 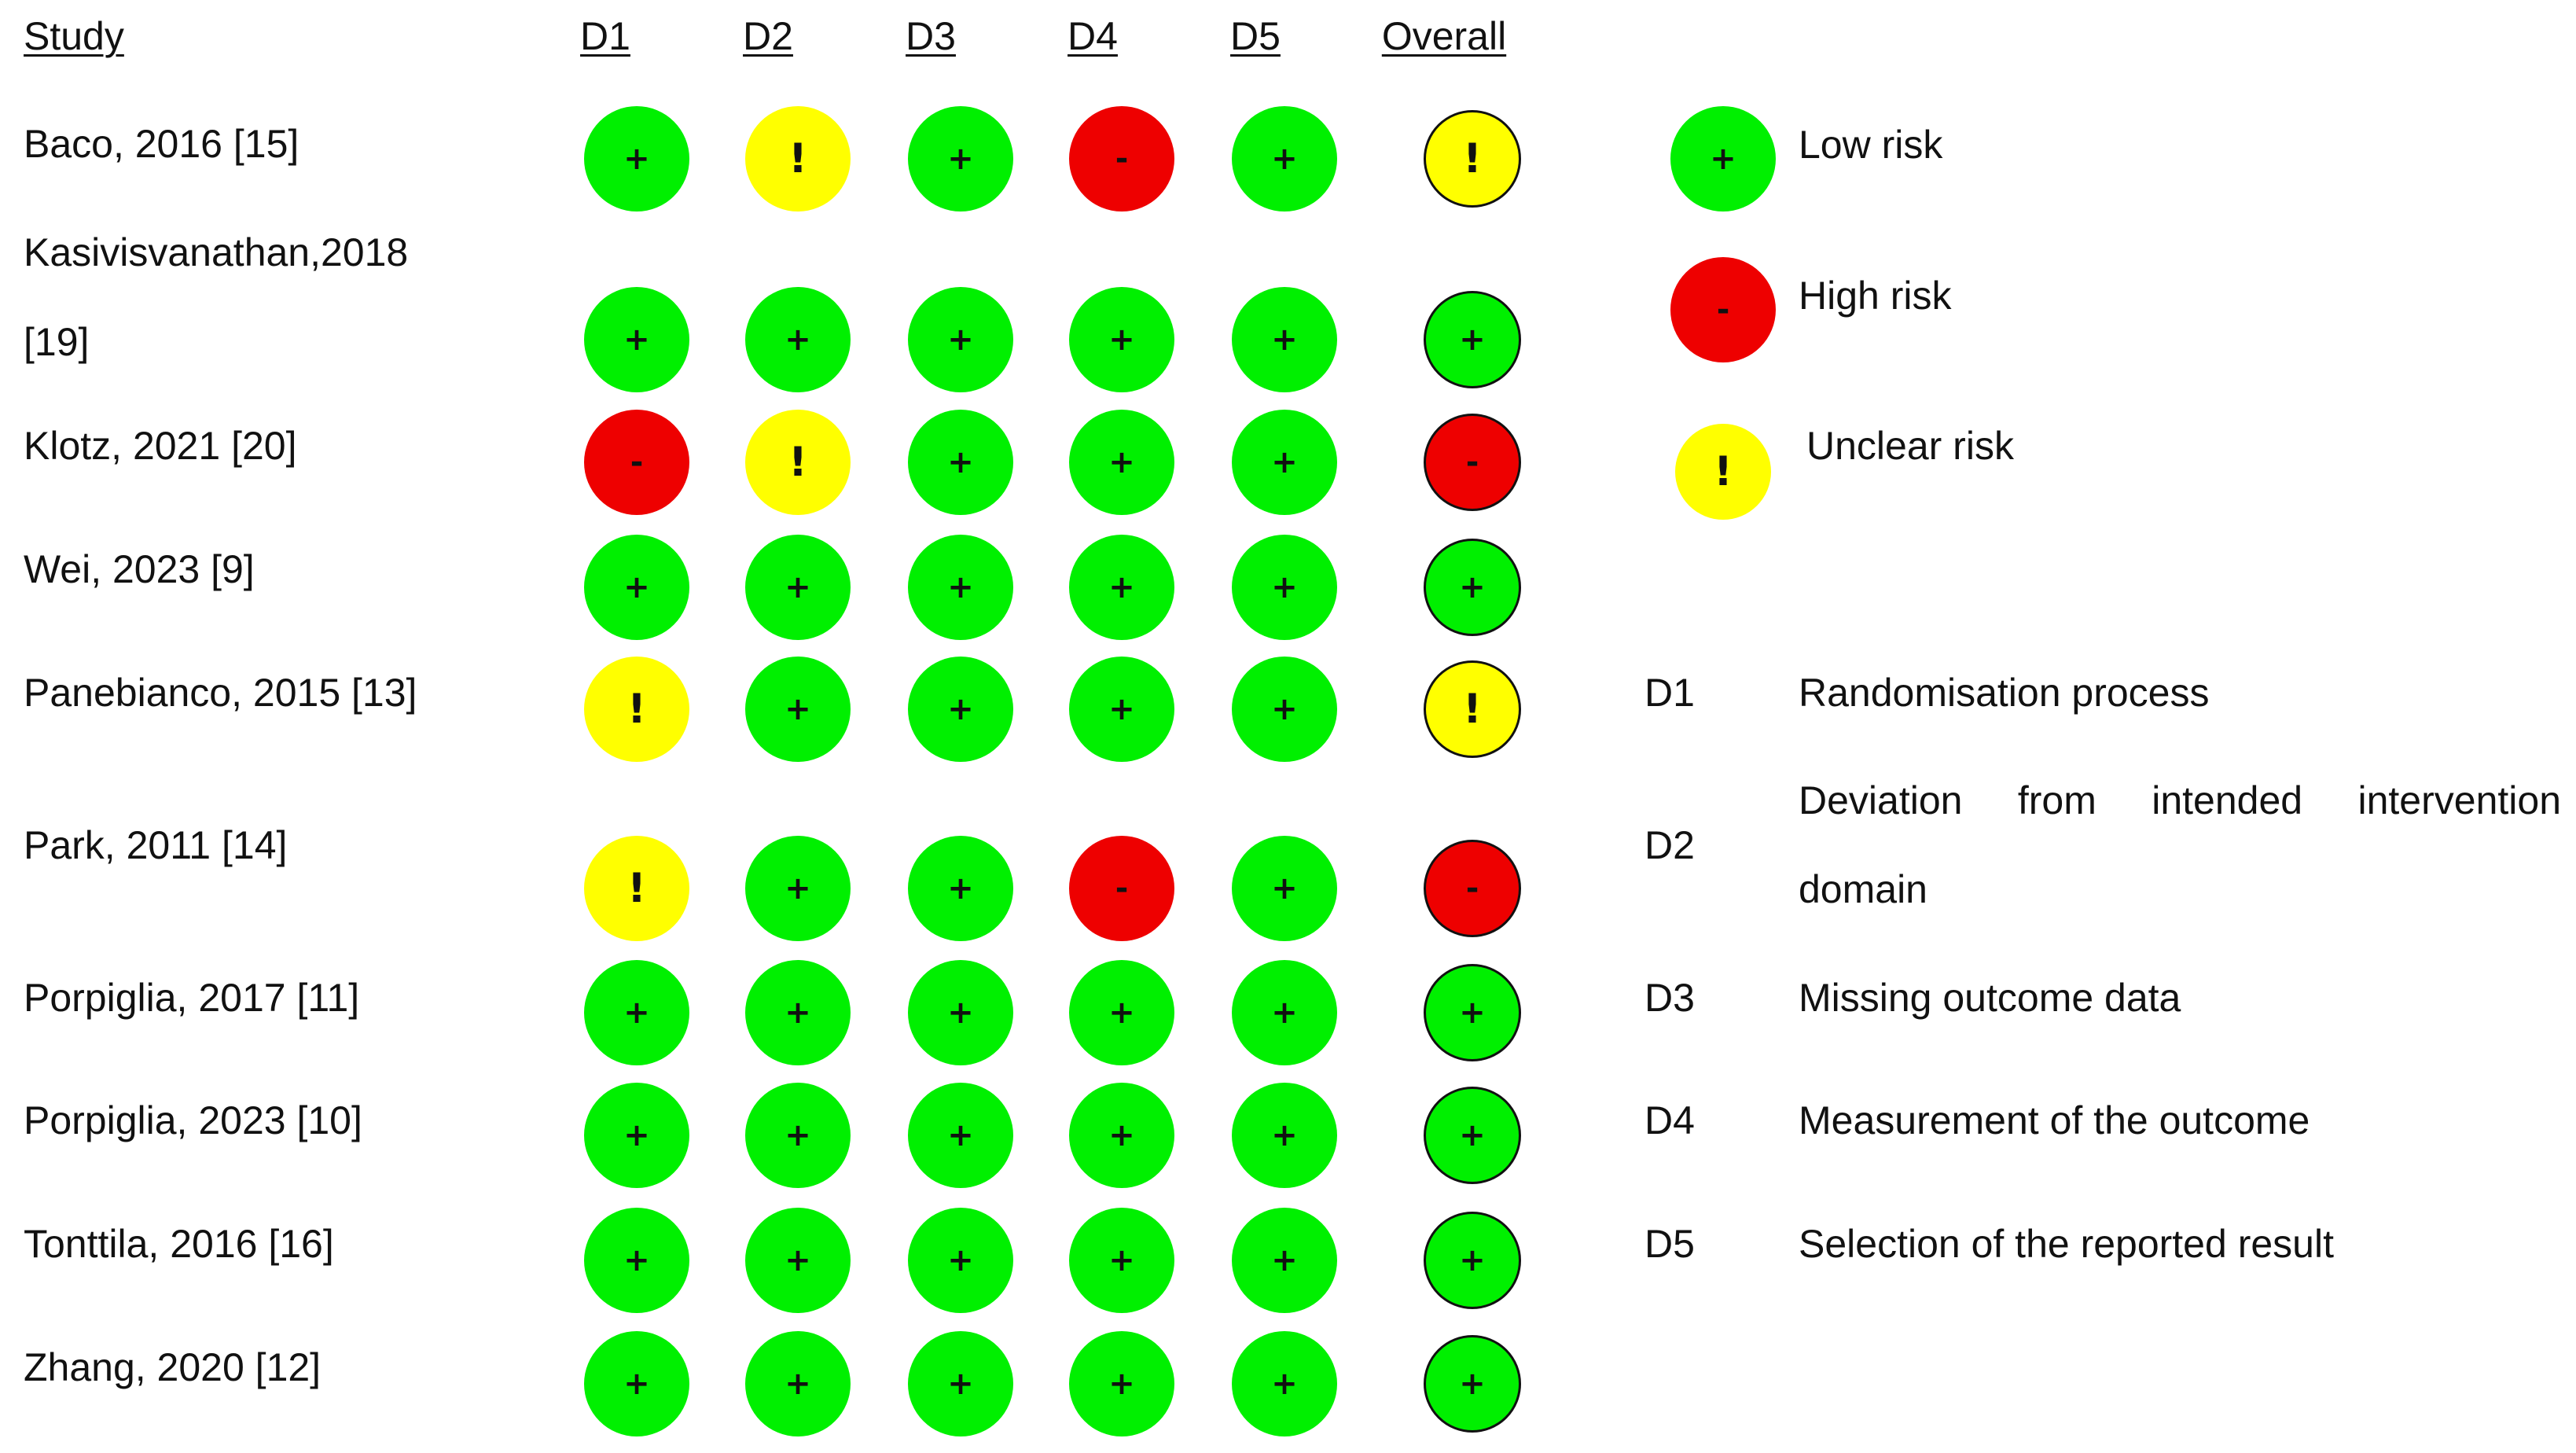 What do you see at coordinates (1669, 1244) in the screenshot?
I see `legend-domain-code: D5` at bounding box center [1669, 1244].